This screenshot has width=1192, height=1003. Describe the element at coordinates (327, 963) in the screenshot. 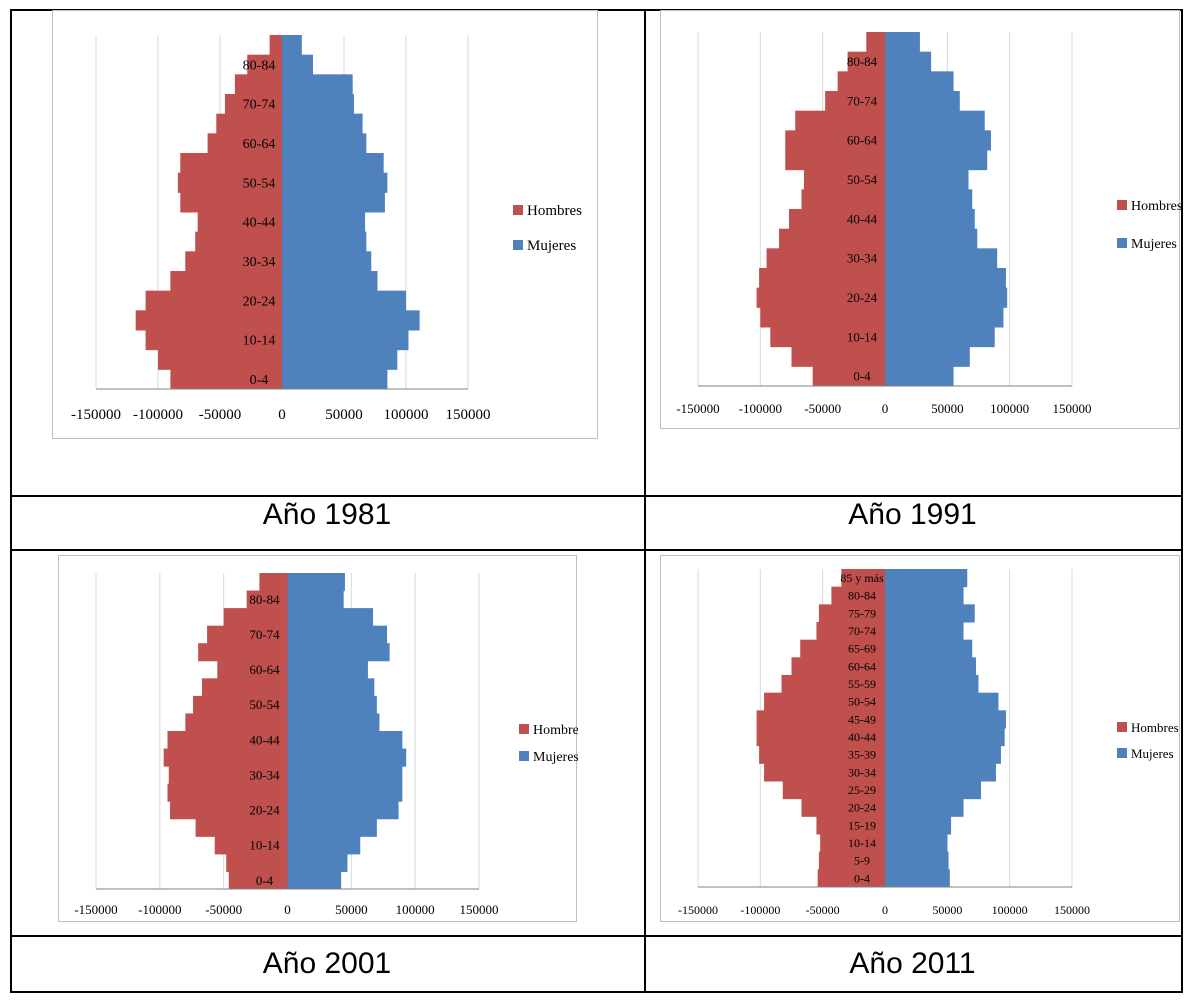

I see `caption-2001: Año 2001` at that location.